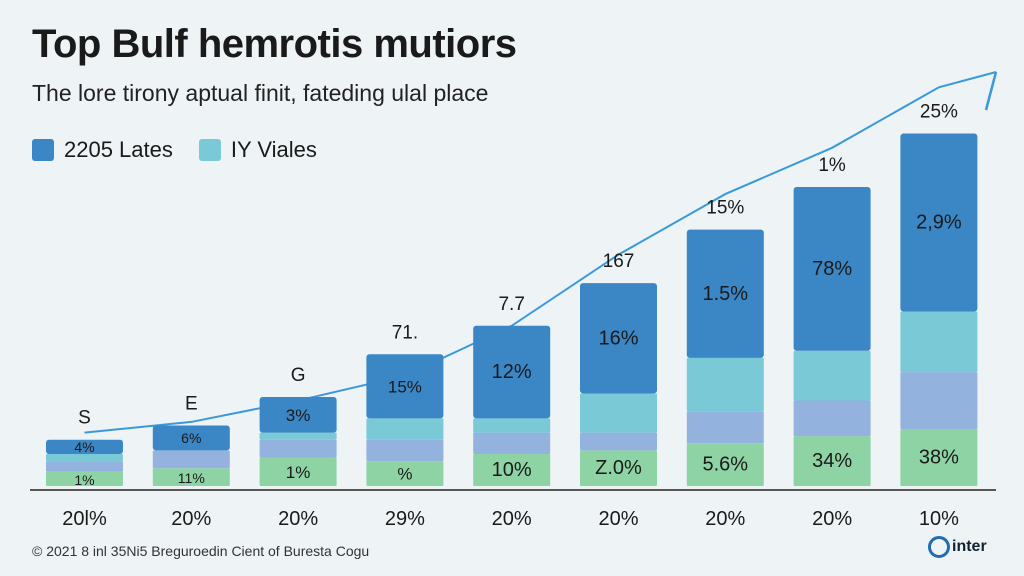 This screenshot has width=1024, height=576. I want to click on bar-above-label-1: S, so click(84, 418).